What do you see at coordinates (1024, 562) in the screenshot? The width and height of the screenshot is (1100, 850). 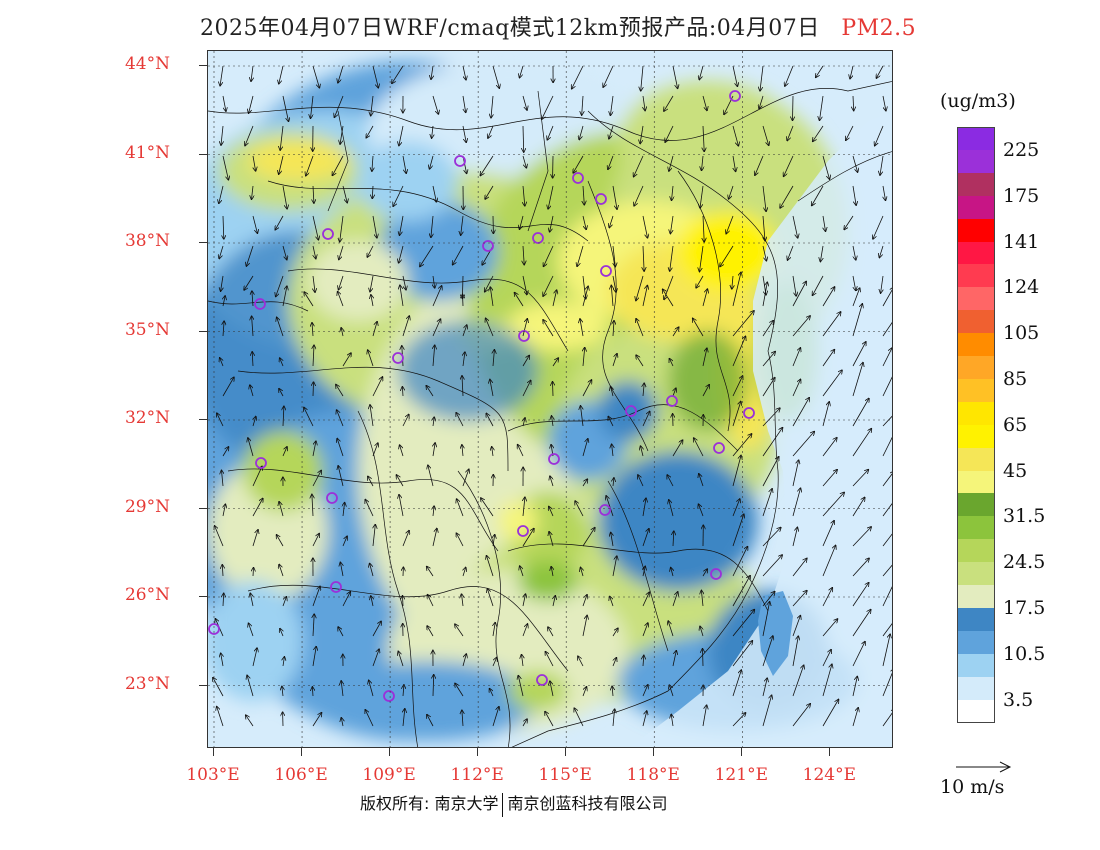 I see `legend-label: 24.5` at bounding box center [1024, 562].